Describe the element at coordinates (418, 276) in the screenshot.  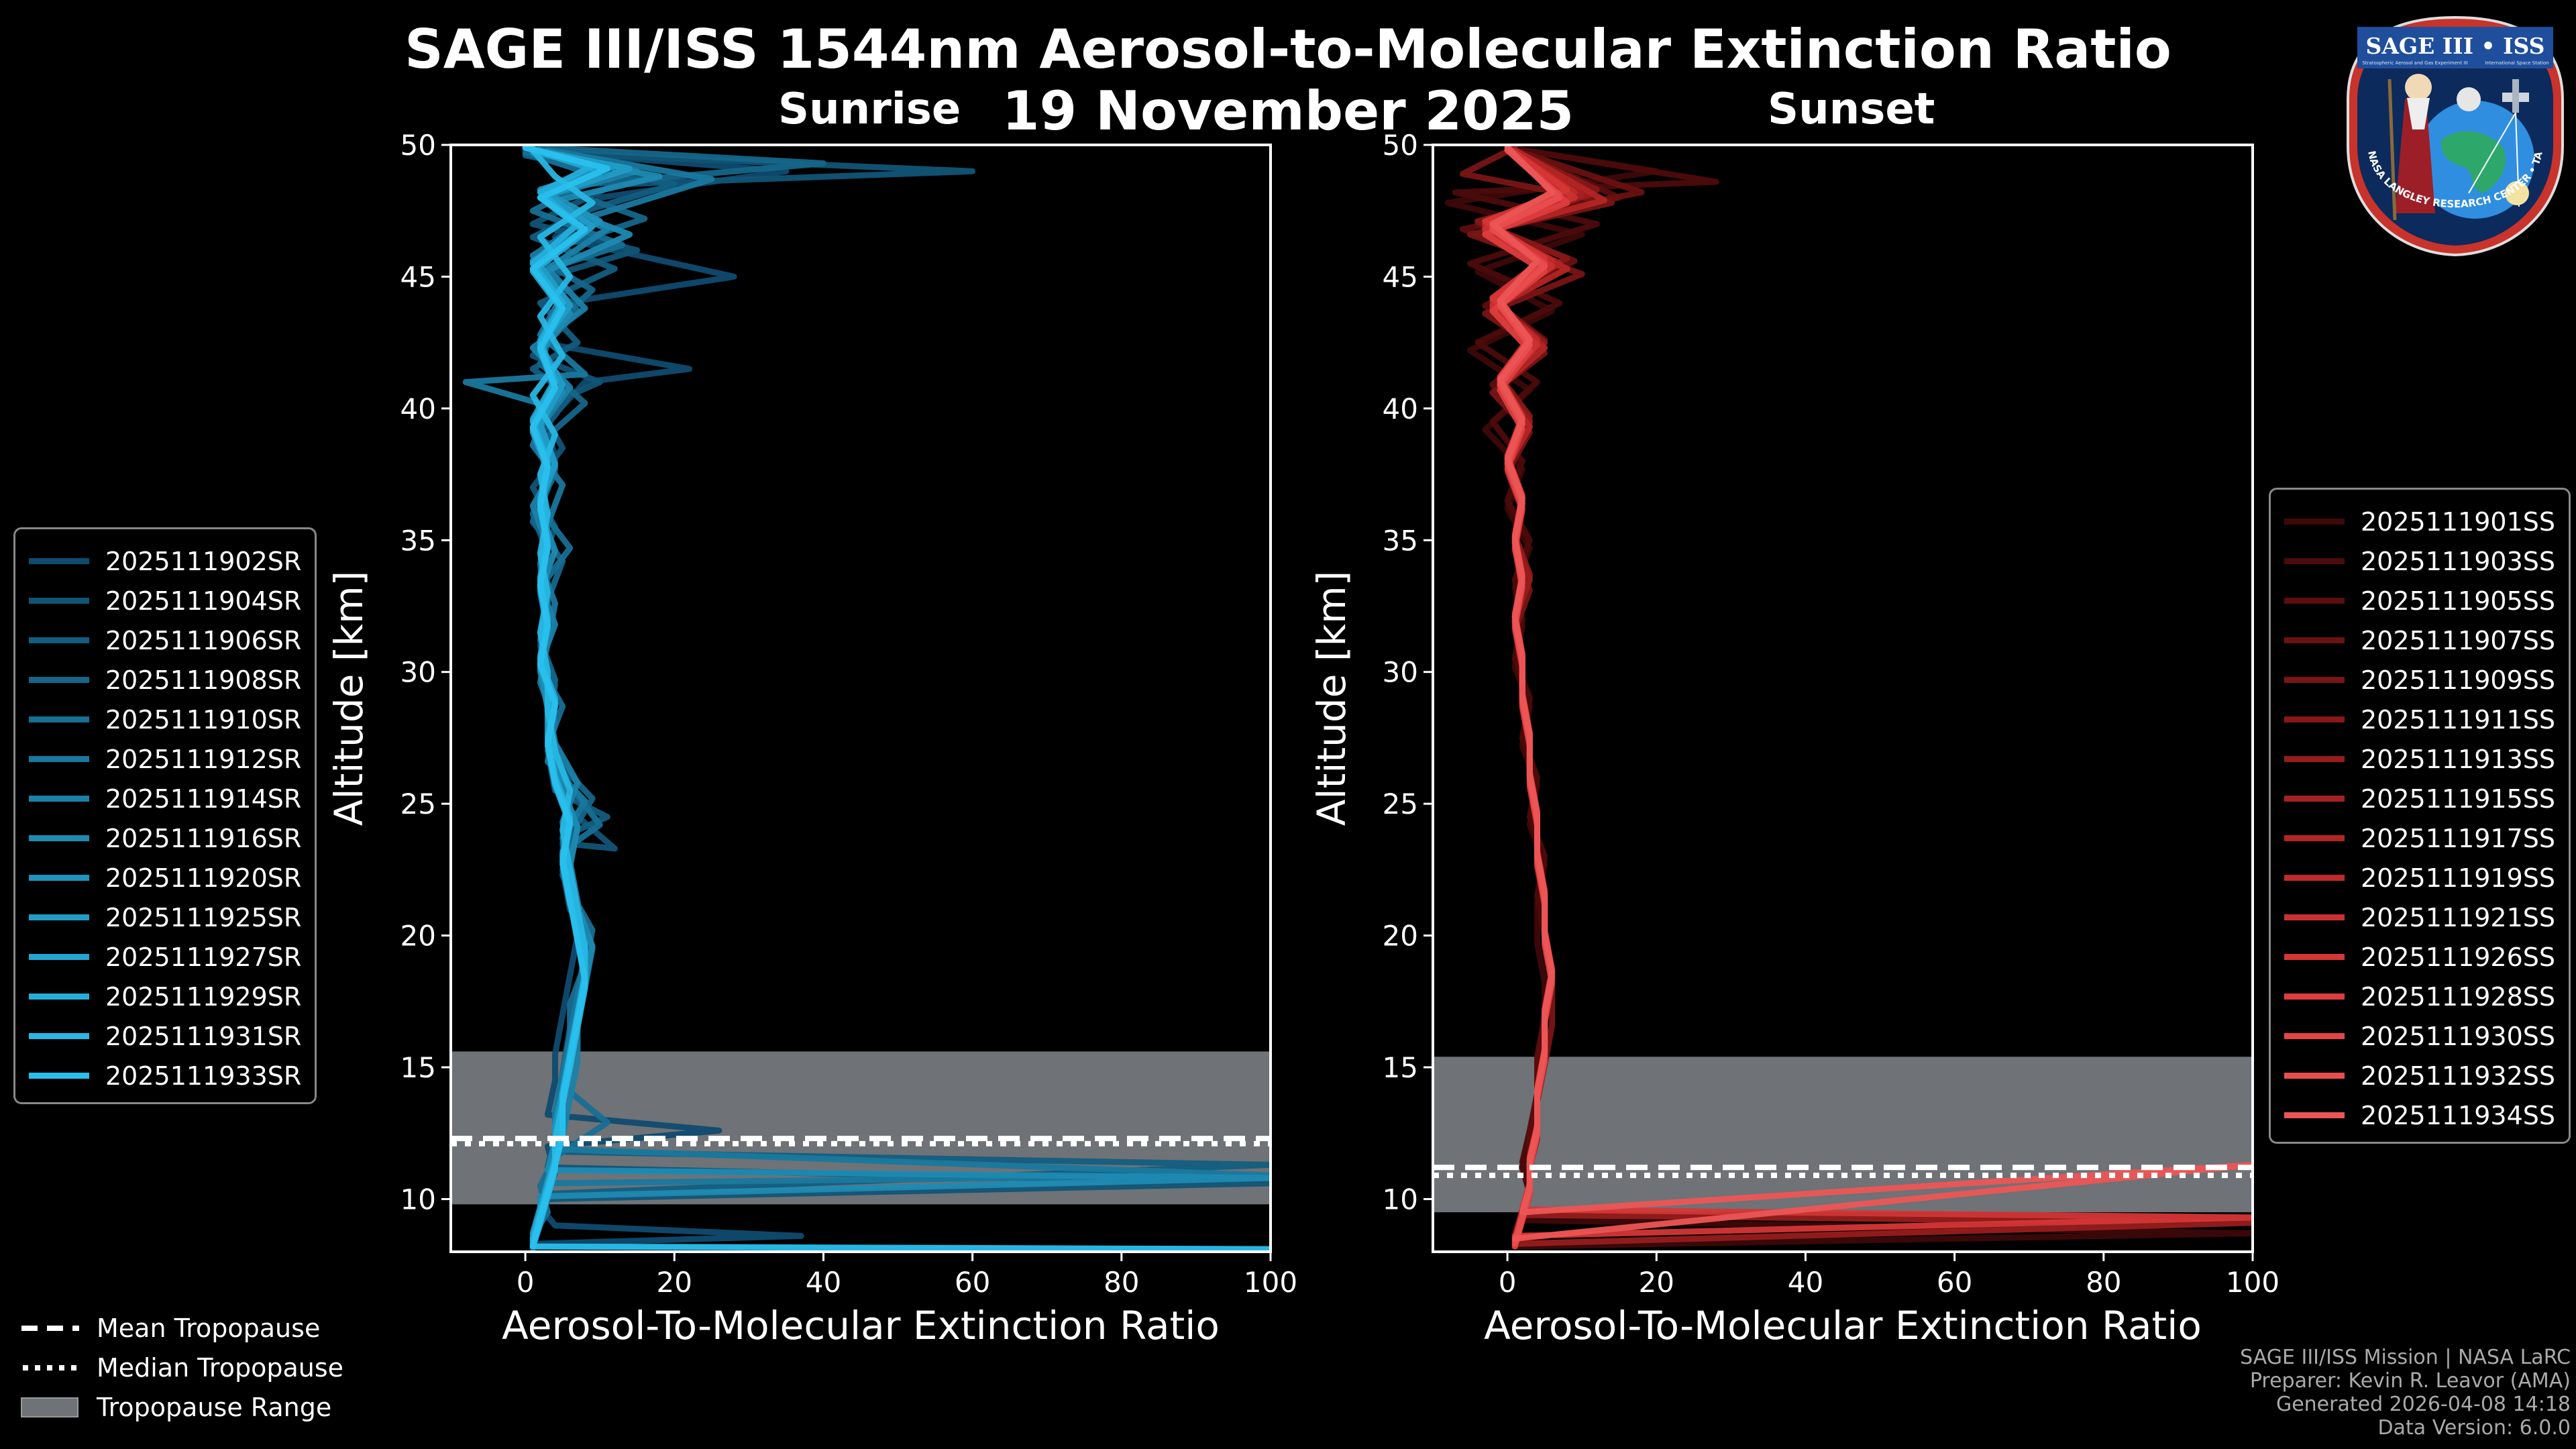
I see `sunrise-y-tick-label: 45` at that location.